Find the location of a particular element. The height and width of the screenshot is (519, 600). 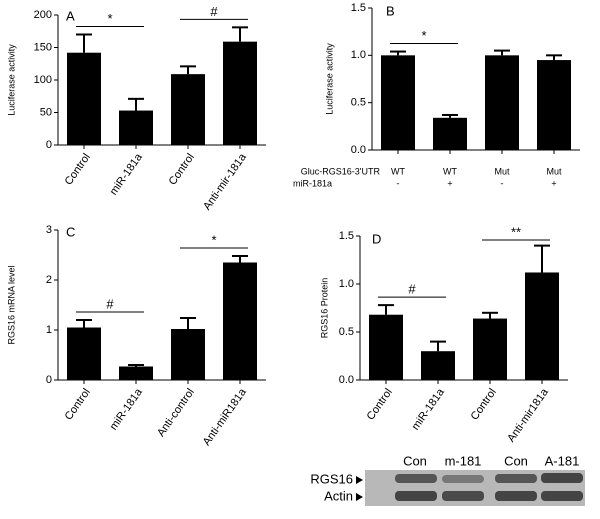

panel-label: D is located at coordinates (376, 238).